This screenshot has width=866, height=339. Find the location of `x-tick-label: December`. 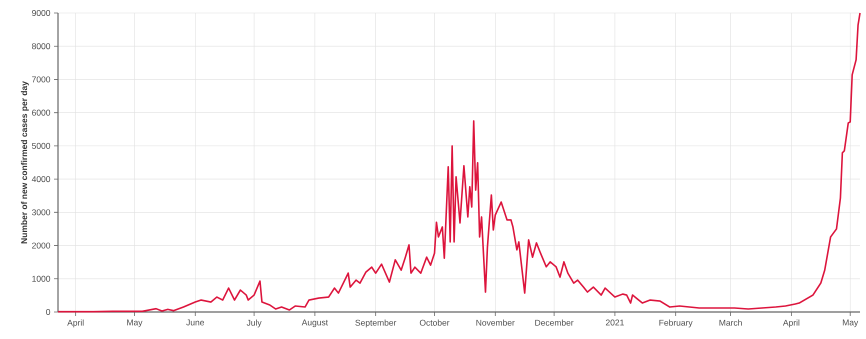

x-tick-label: December is located at coordinates (554, 323).